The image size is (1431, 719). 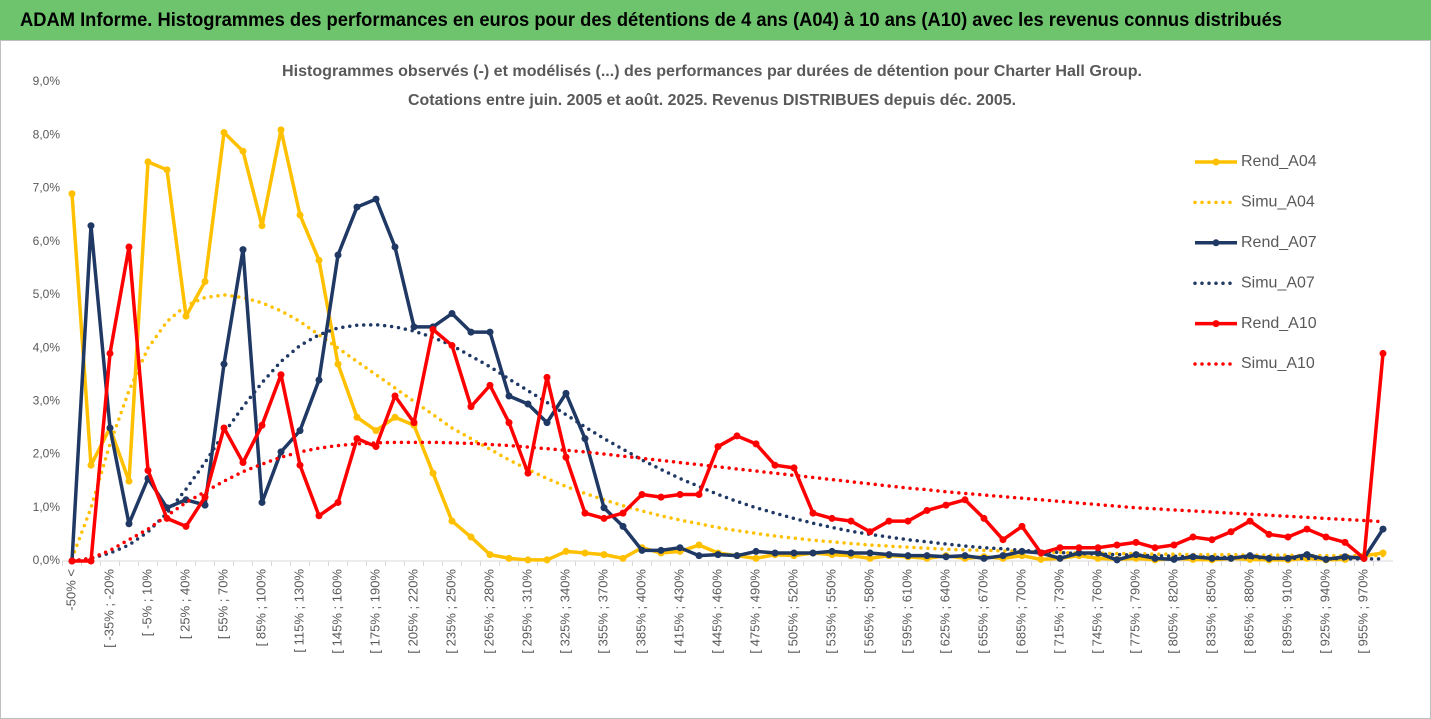 I want to click on x-tick-label: [ 565% ; 580%, so click(x=868, y=611).